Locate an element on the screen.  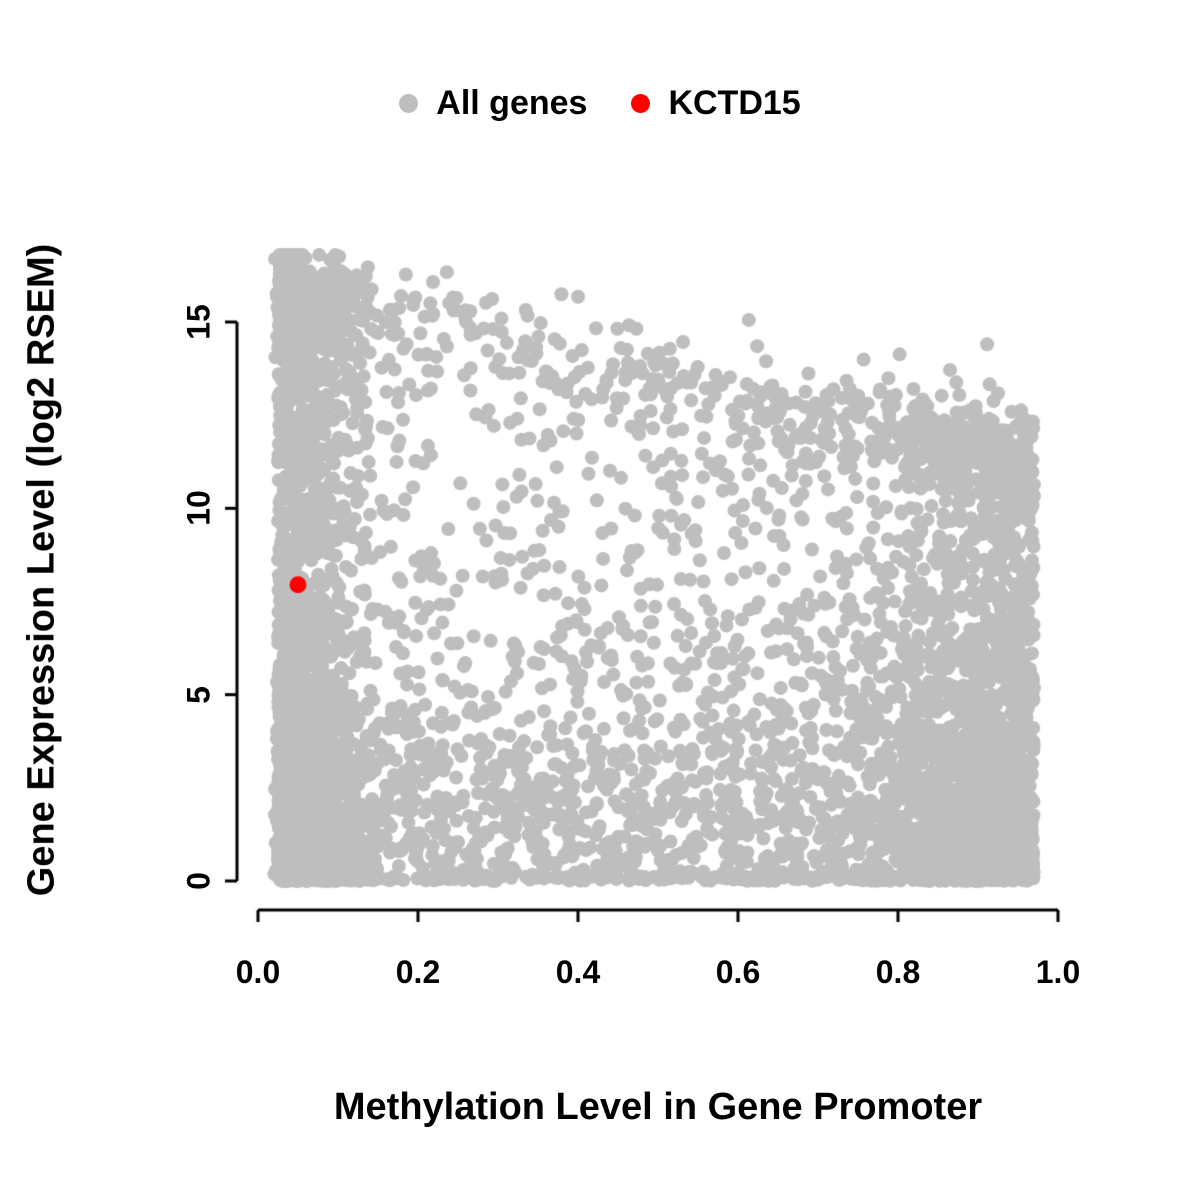
legend-item-all-genes: All genes is located at coordinates (493, 103).